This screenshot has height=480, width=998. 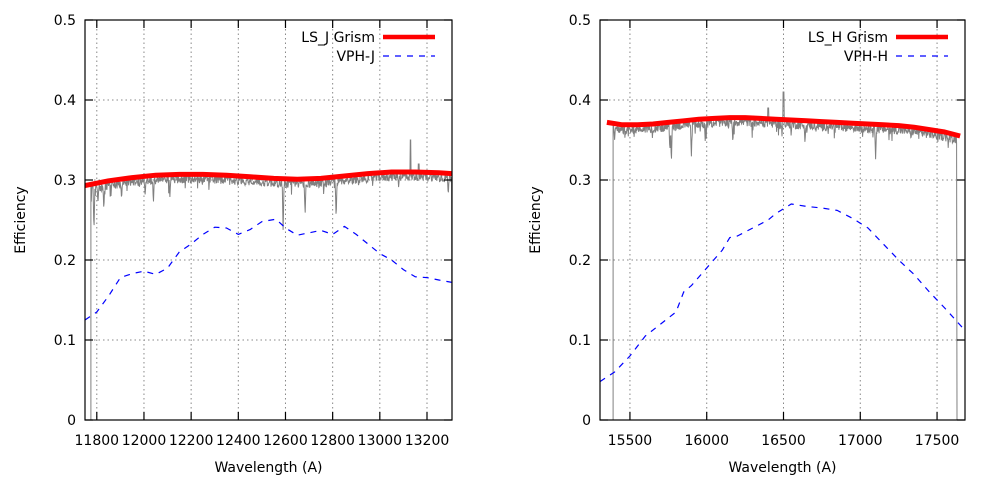 I want to click on legend-label-grism: LS_J Grism, so click(x=338, y=38).